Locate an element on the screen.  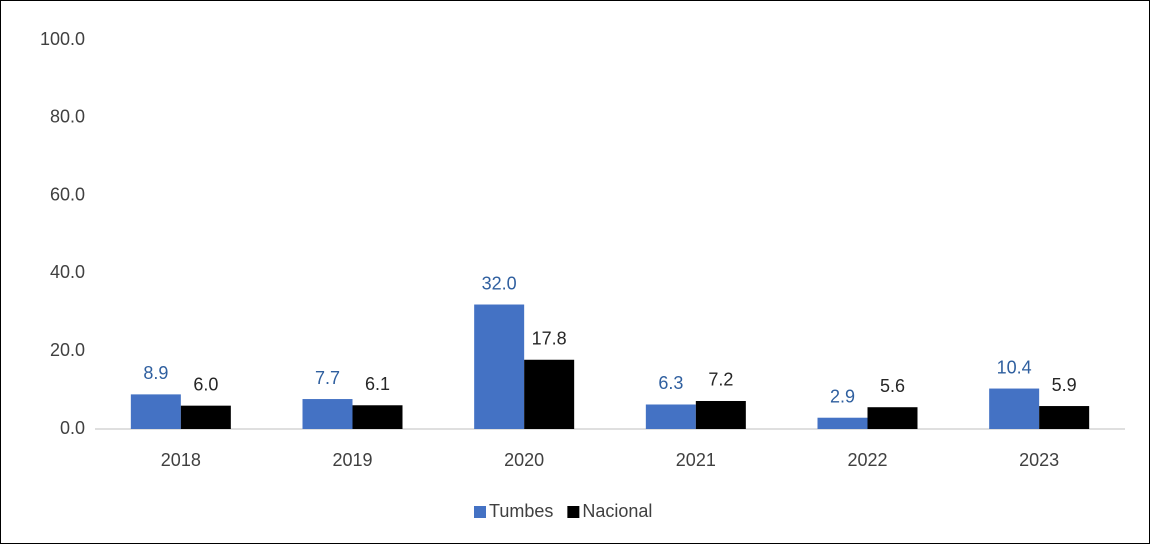
x-tick-label: 2019 is located at coordinates (352, 460).